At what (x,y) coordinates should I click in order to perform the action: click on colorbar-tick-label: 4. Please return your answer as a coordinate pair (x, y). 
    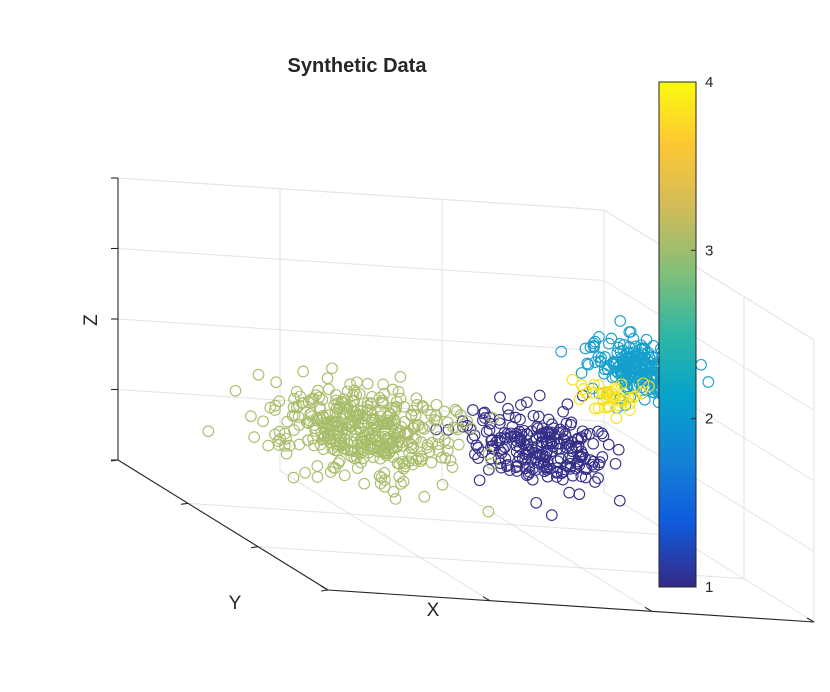
    Looking at the image, I should click on (709, 82).